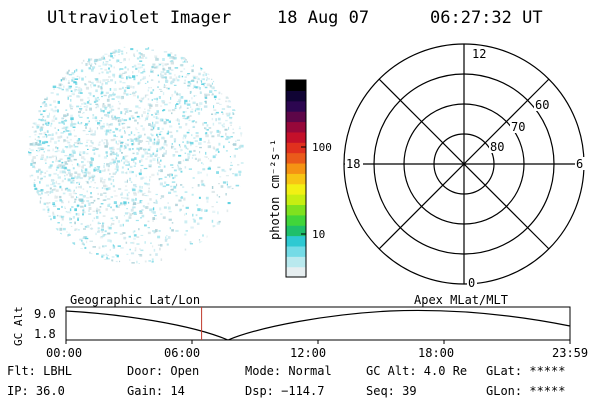 Image resolution: width=600 pixels, height=400 pixels. Describe the element at coordinates (40, 371) in the screenshot. I see `status-filter: Flt: LBHL` at that location.